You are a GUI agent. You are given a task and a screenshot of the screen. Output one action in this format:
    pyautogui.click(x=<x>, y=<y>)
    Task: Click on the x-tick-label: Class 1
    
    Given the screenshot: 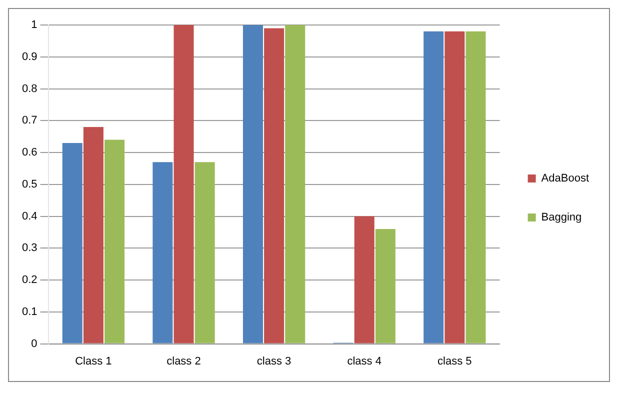 What is the action you would take?
    pyautogui.click(x=93, y=361)
    